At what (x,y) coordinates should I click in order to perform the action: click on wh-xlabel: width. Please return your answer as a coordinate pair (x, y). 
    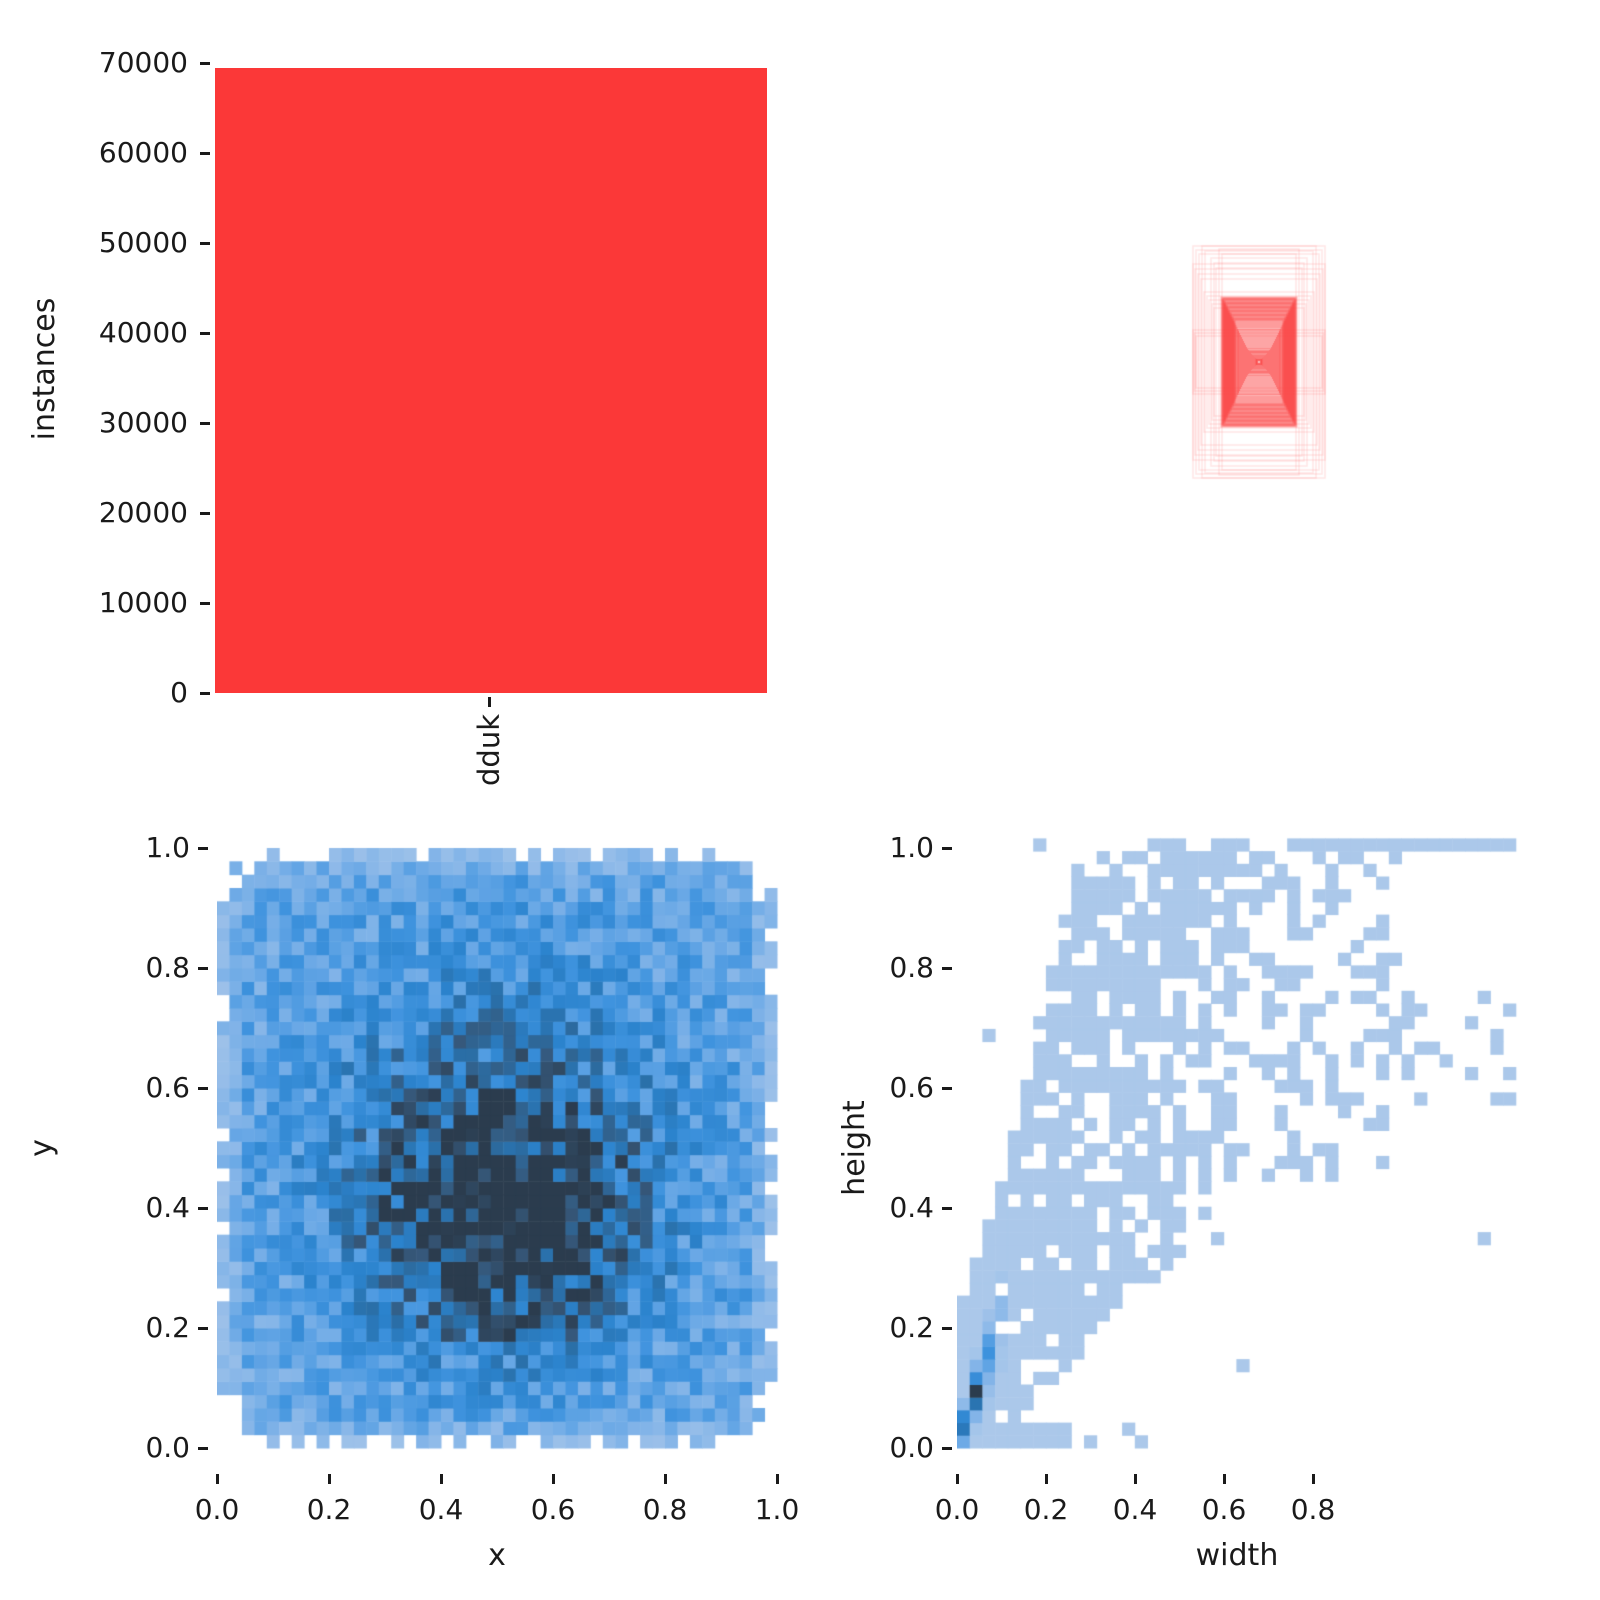
    Looking at the image, I should click on (1237, 1555).